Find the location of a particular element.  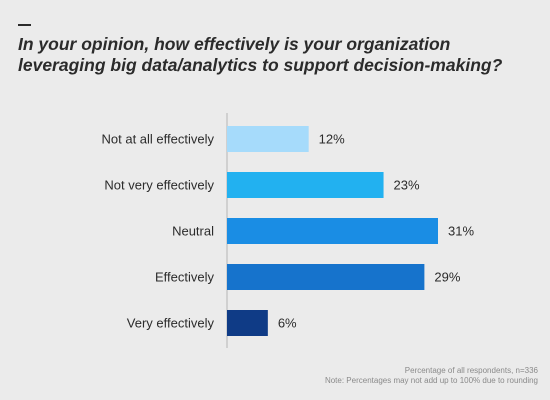

category-label: Neutral is located at coordinates (193, 231).